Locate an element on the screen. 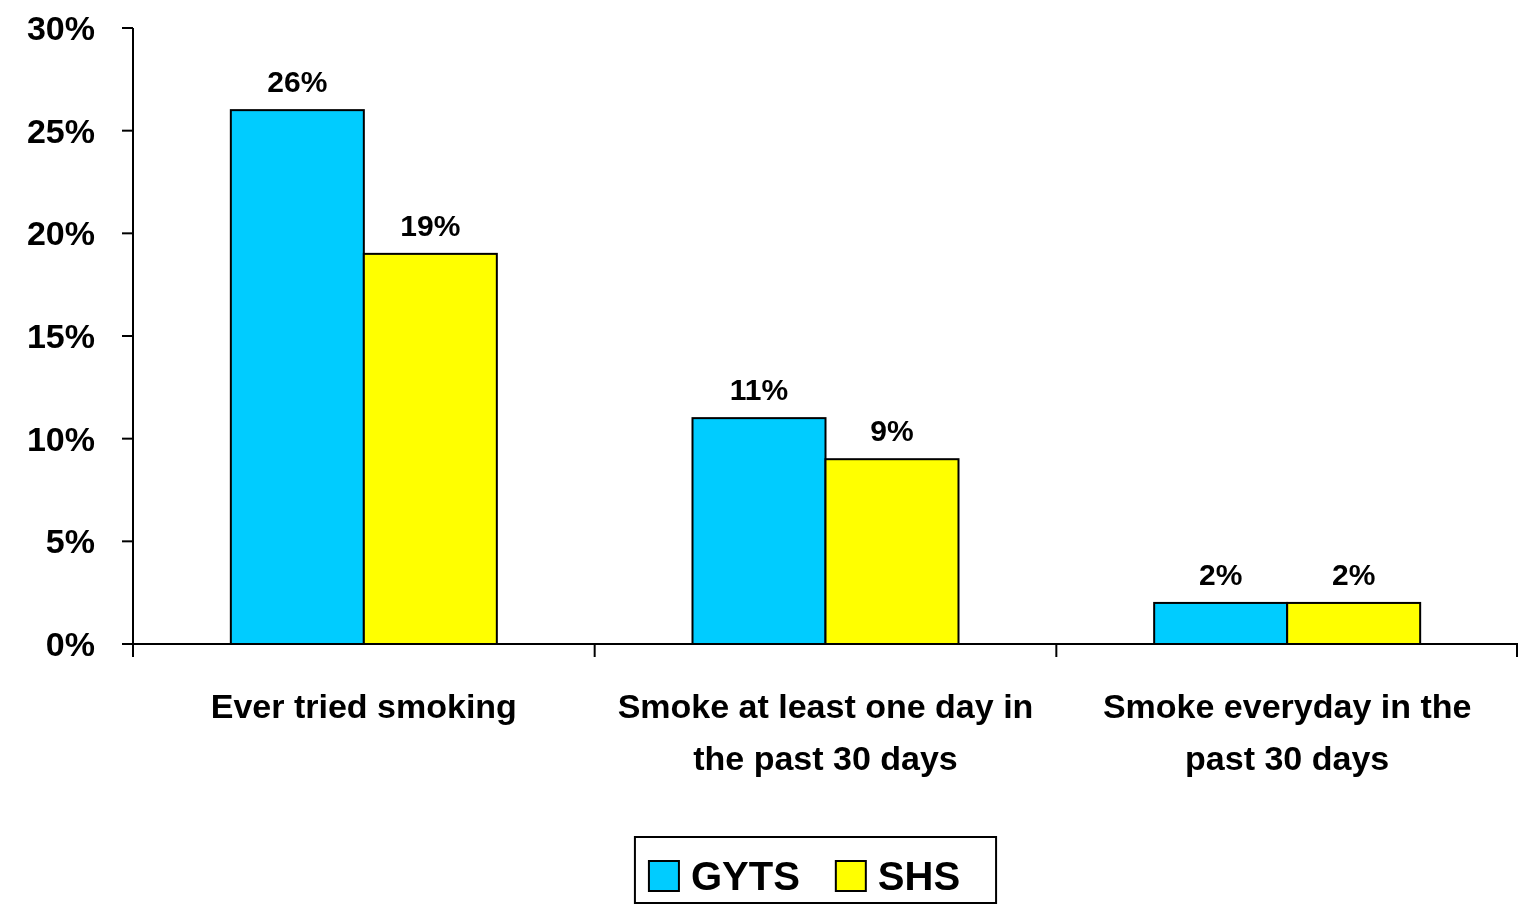 This screenshot has width=1518, height=905. y-tick-label: 20% is located at coordinates (60, 233).